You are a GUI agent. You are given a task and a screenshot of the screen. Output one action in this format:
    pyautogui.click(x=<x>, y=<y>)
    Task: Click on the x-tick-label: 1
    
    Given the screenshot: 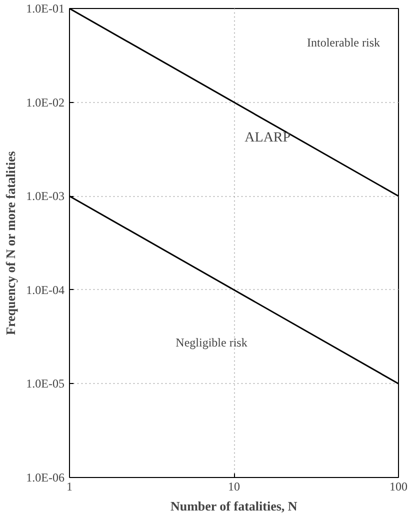 What is the action you would take?
    pyautogui.click(x=69, y=487)
    